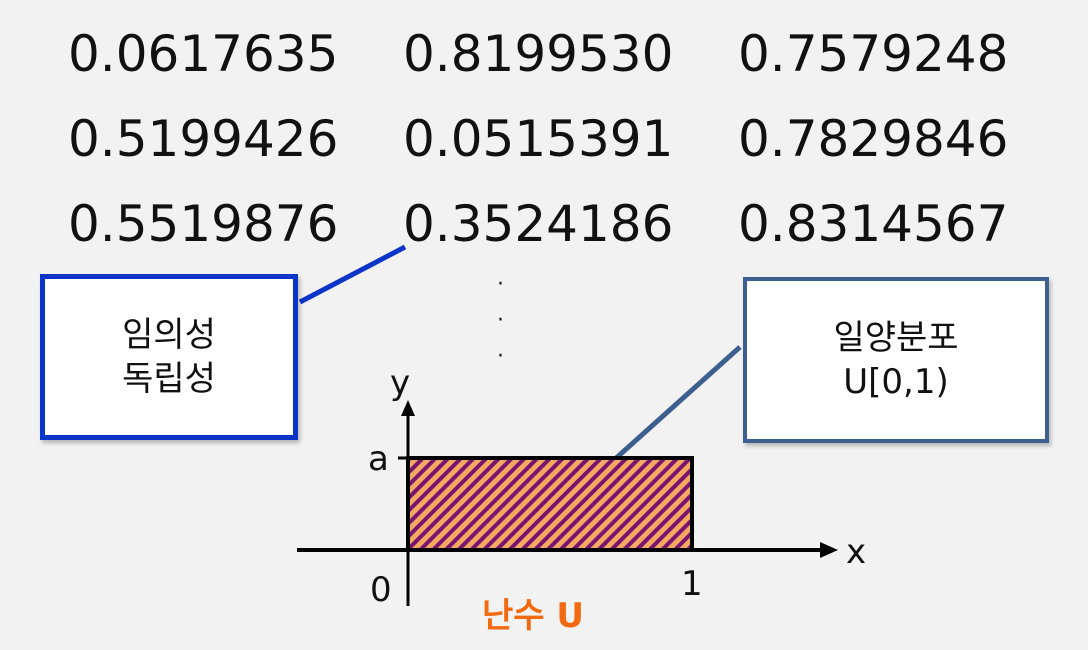 This screenshot has height=650, width=1088. I want to click on randomness-independence-box: 임의성 독립성, so click(169, 357).